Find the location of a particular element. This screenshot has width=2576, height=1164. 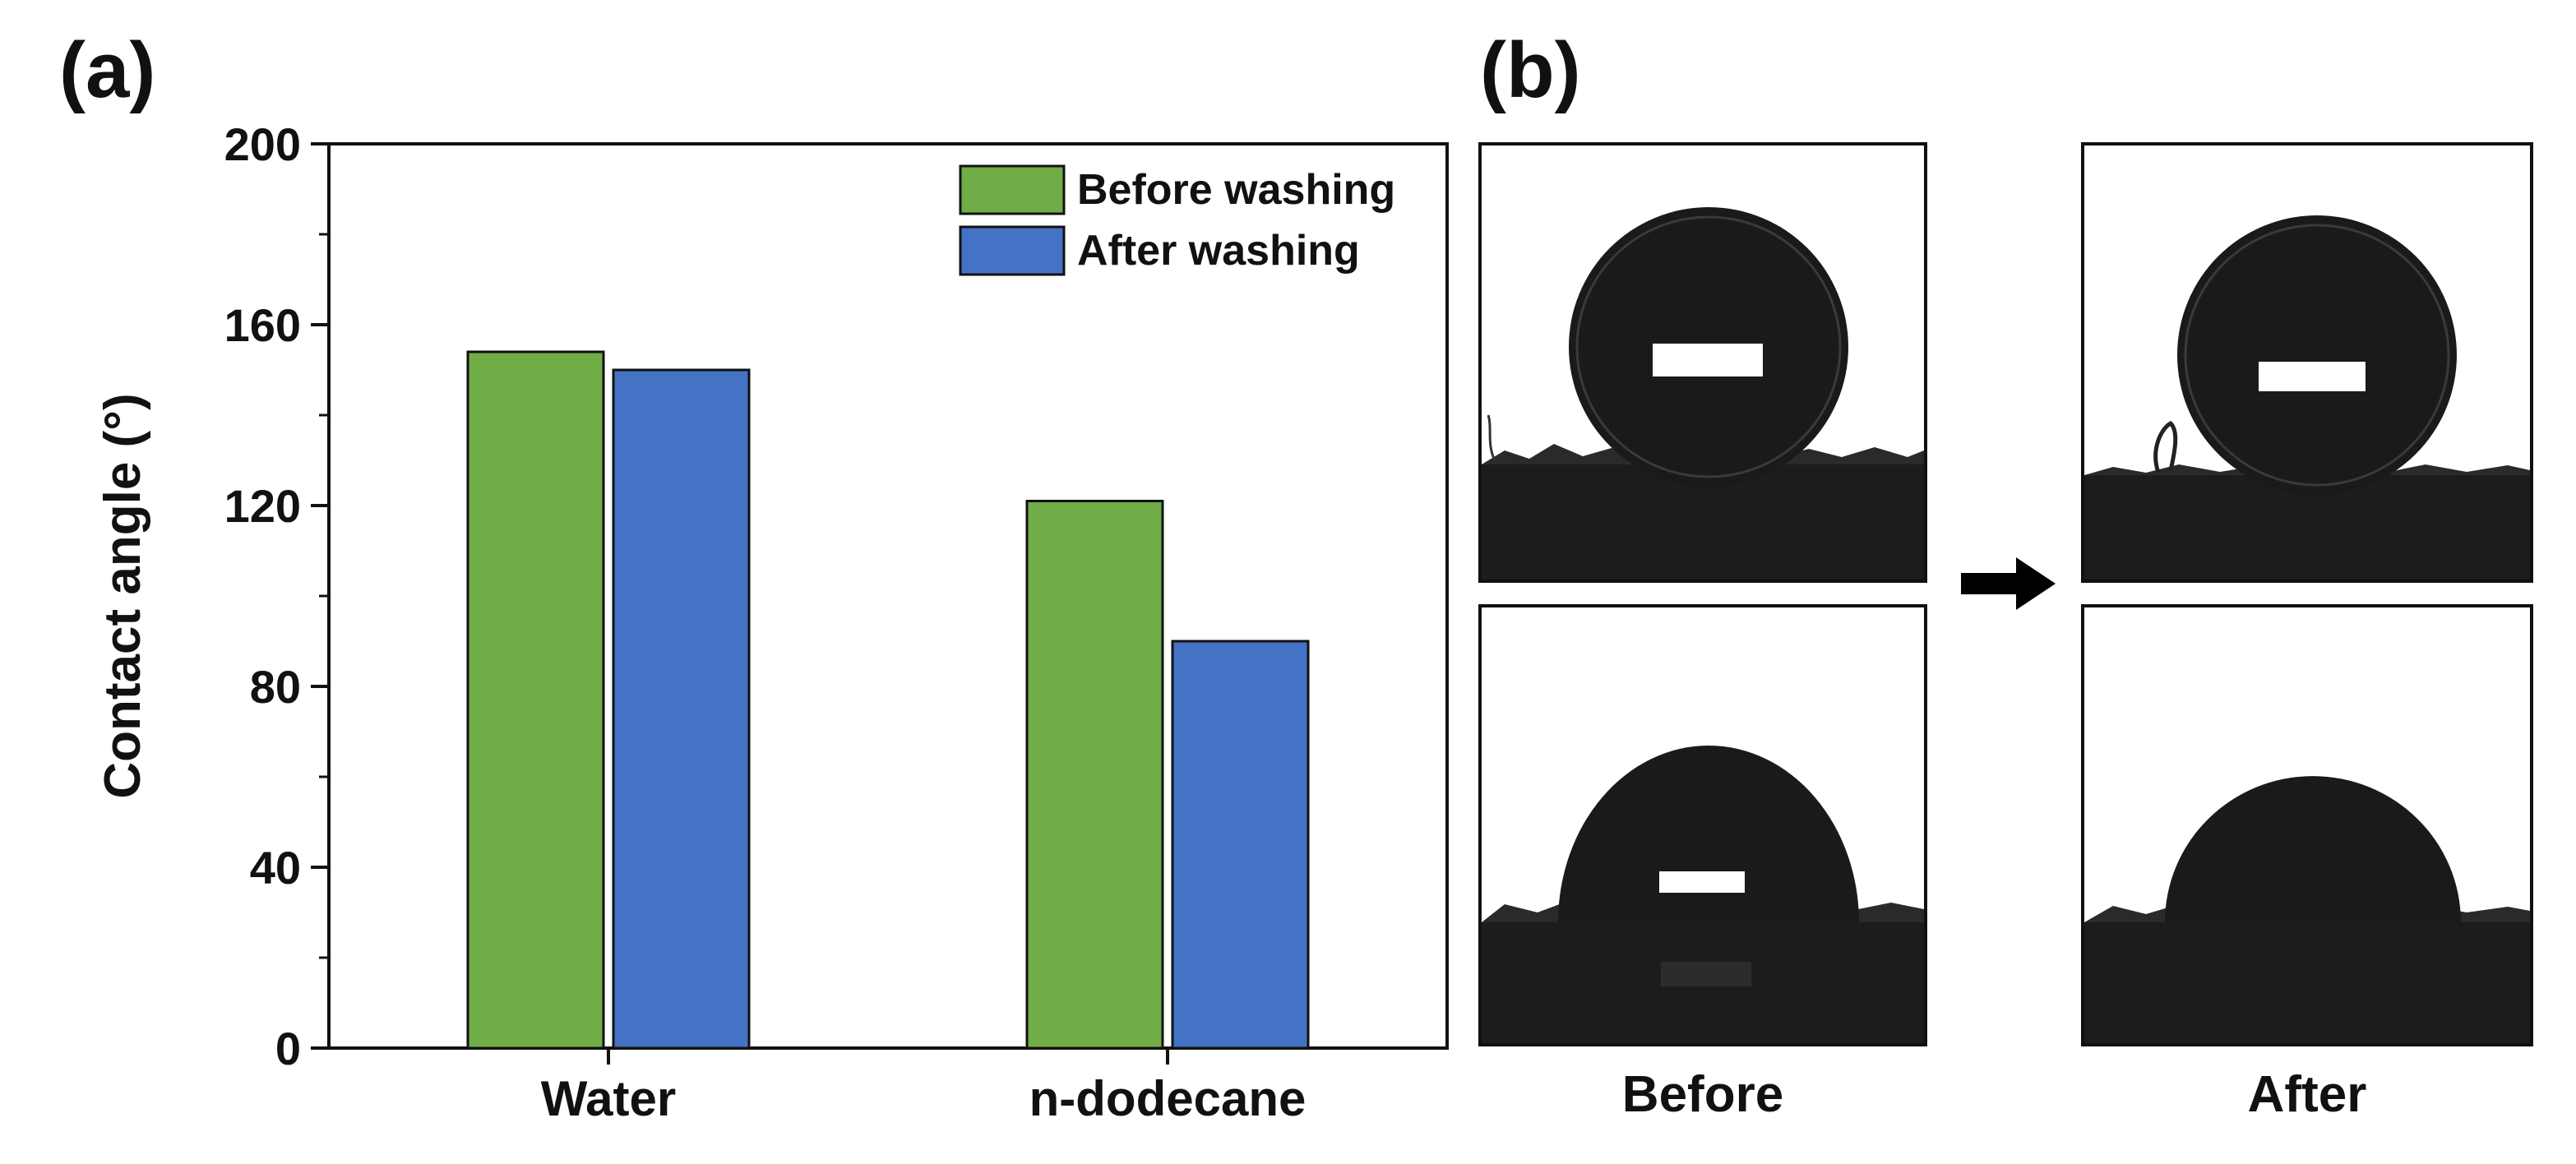

legend: Before washing After washing is located at coordinates (1177, 220).